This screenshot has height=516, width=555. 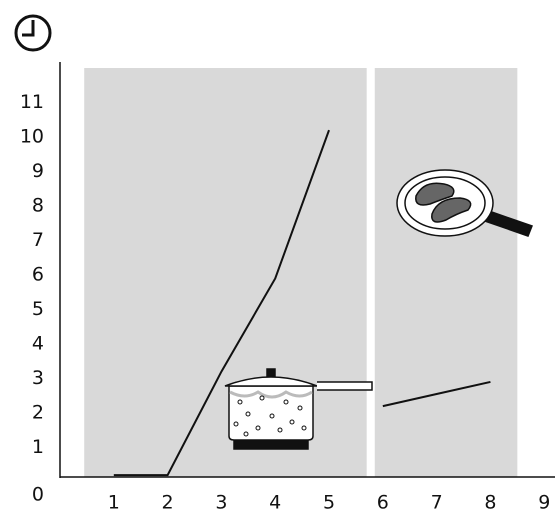 What do you see at coordinates (114, 503) in the screenshot?
I see `x-tick-label: 1` at bounding box center [114, 503].